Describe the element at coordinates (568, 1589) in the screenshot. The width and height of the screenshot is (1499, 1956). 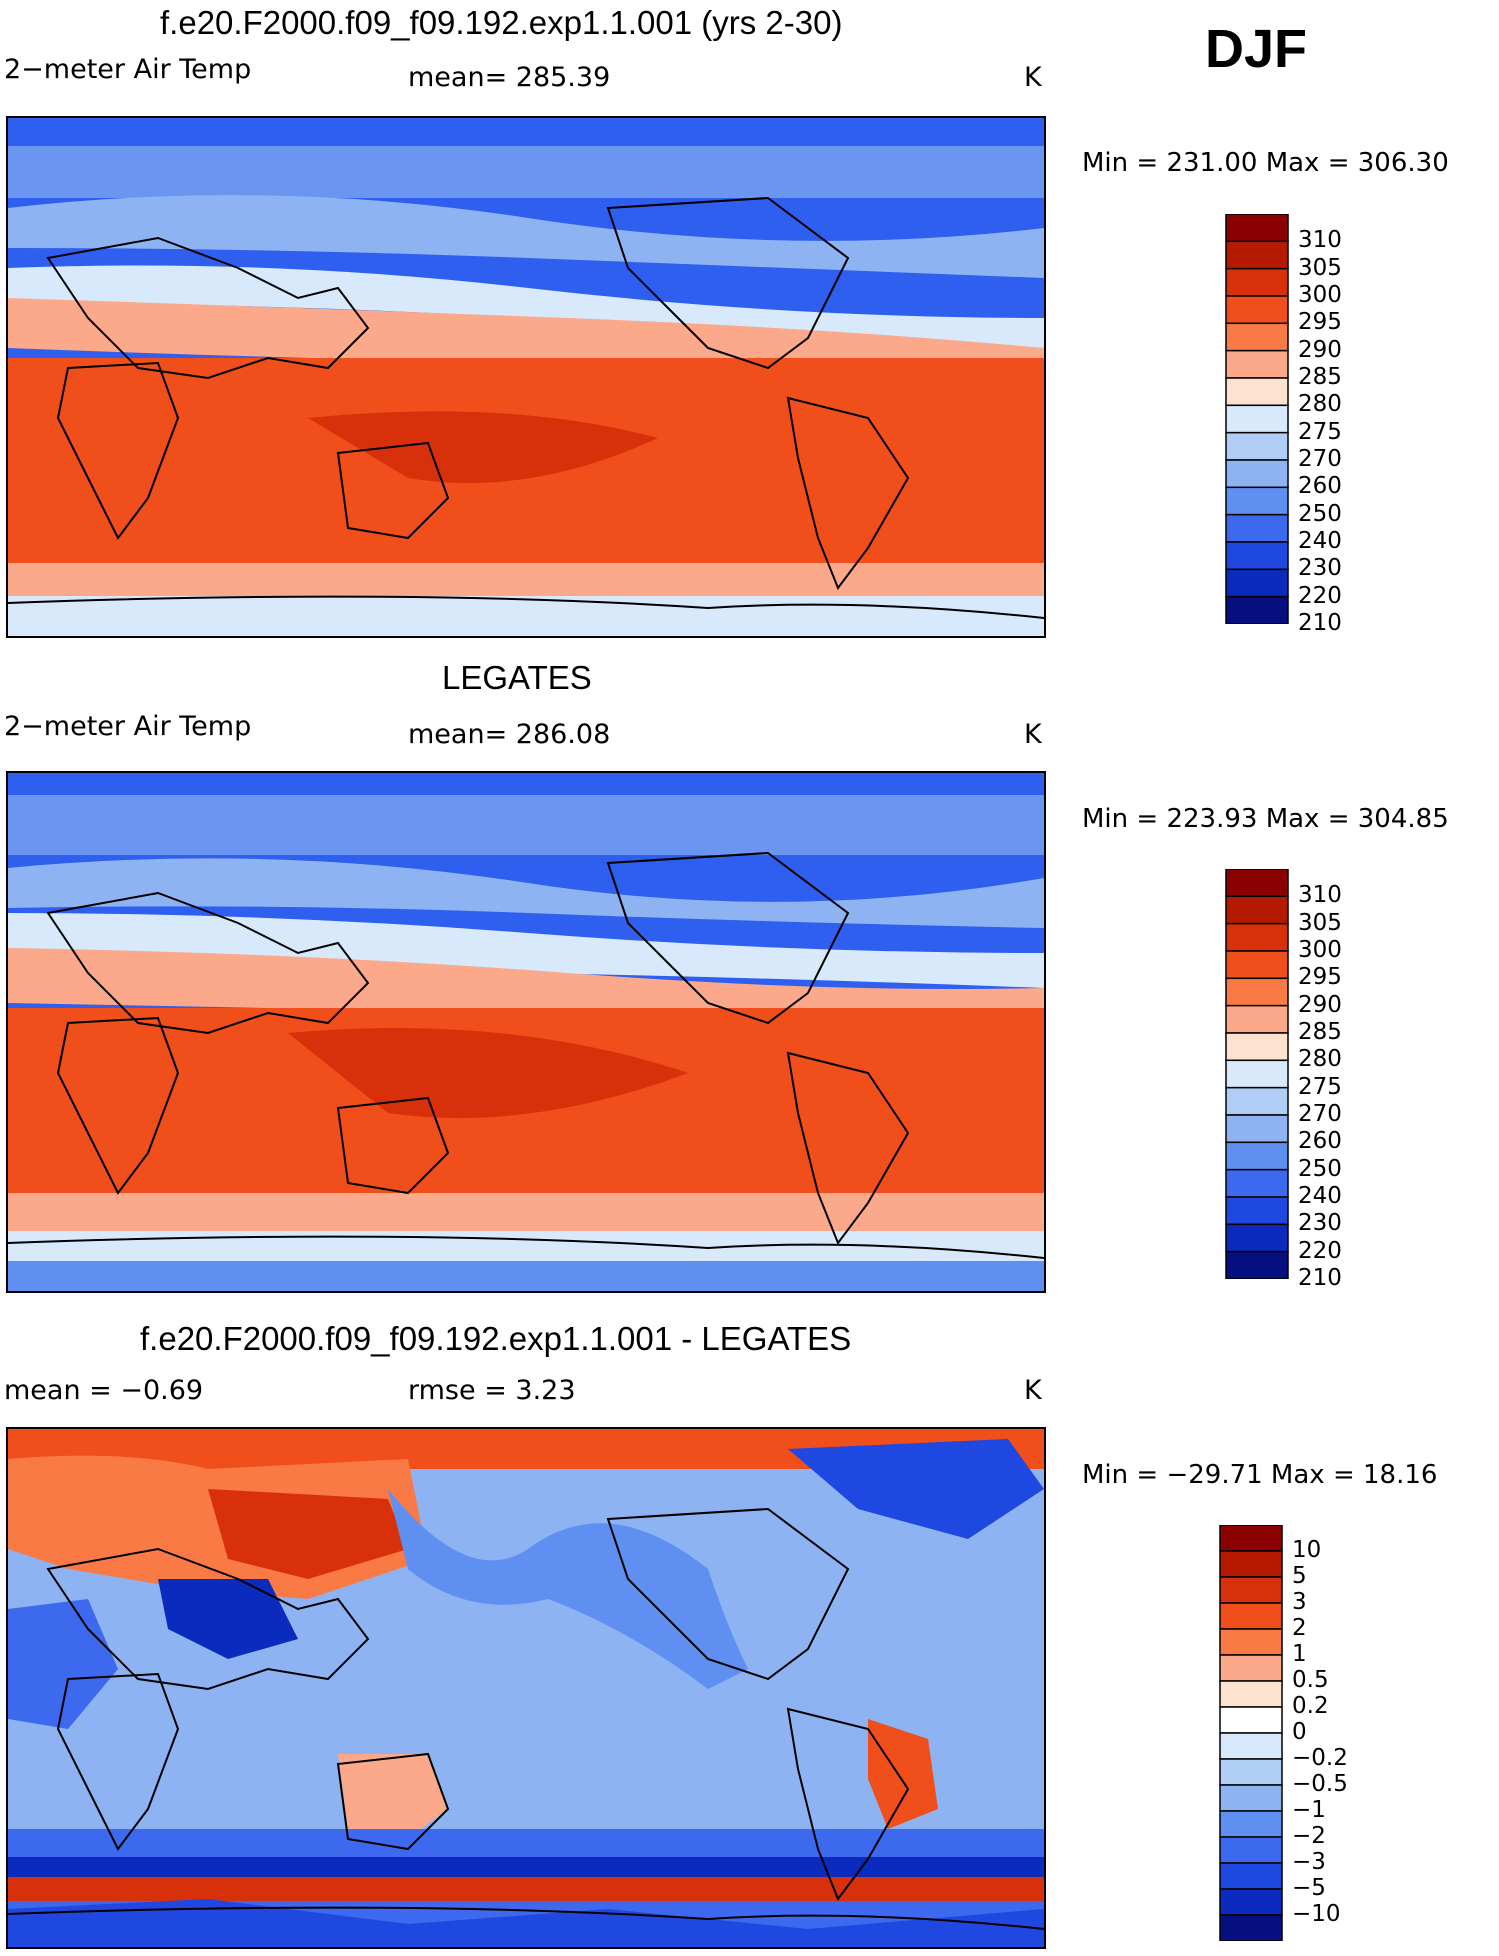
I see `pacific-rim-cold` at that location.